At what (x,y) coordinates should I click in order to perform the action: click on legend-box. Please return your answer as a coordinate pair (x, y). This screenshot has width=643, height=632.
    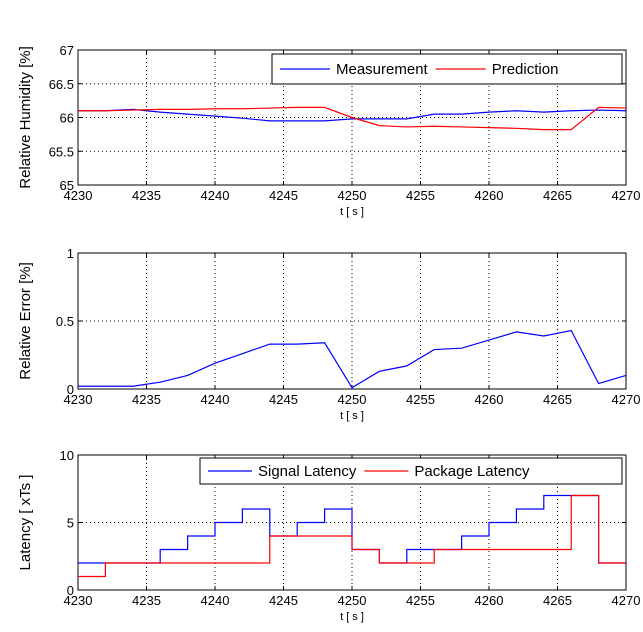
    Looking at the image, I should click on (411, 471).